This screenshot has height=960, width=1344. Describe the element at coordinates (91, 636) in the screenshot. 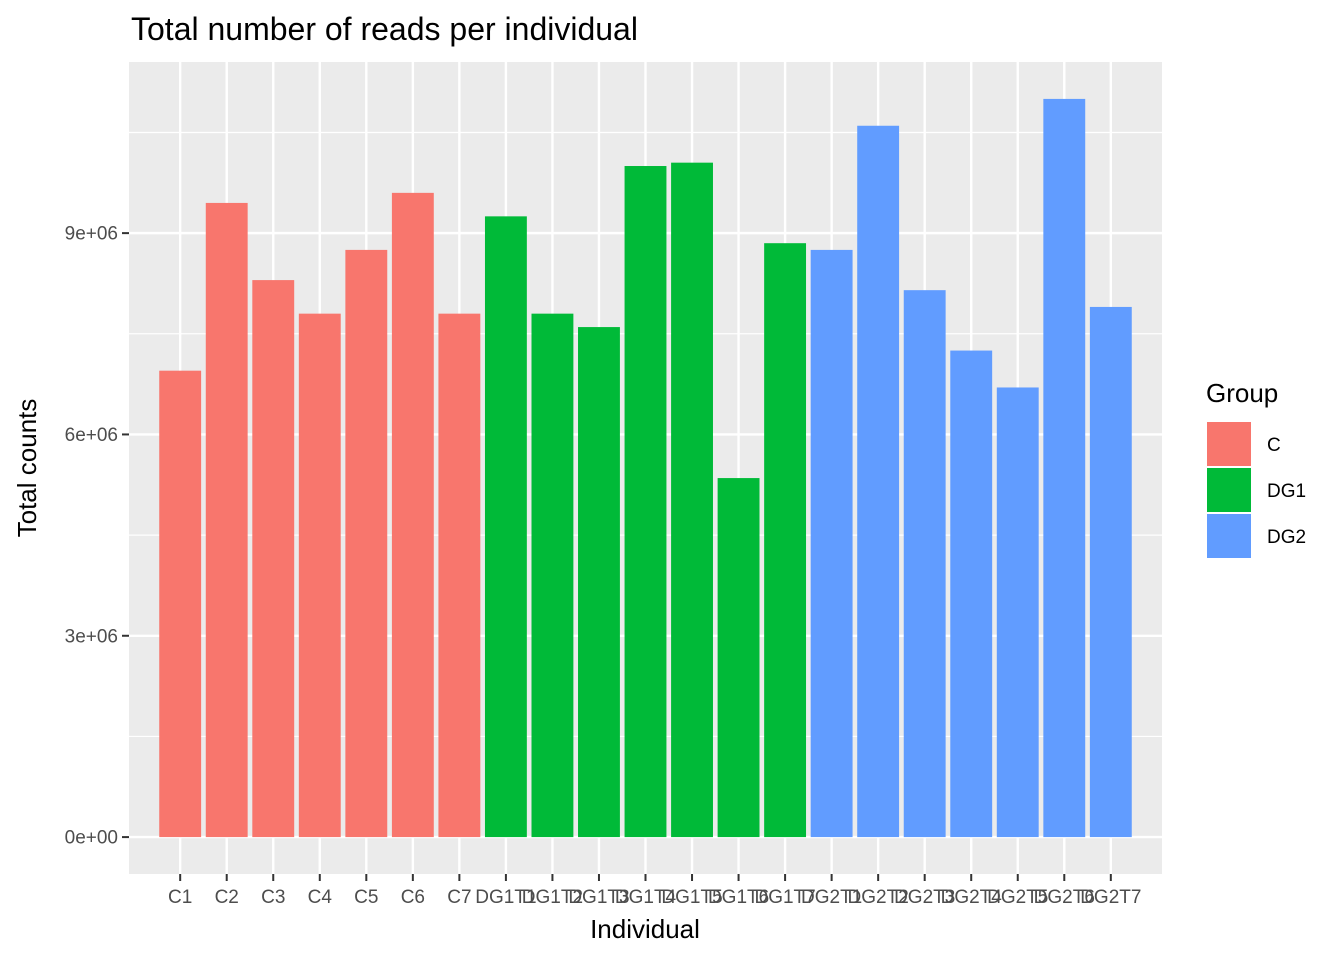

I see `y-tick-label: 3e+06` at that location.